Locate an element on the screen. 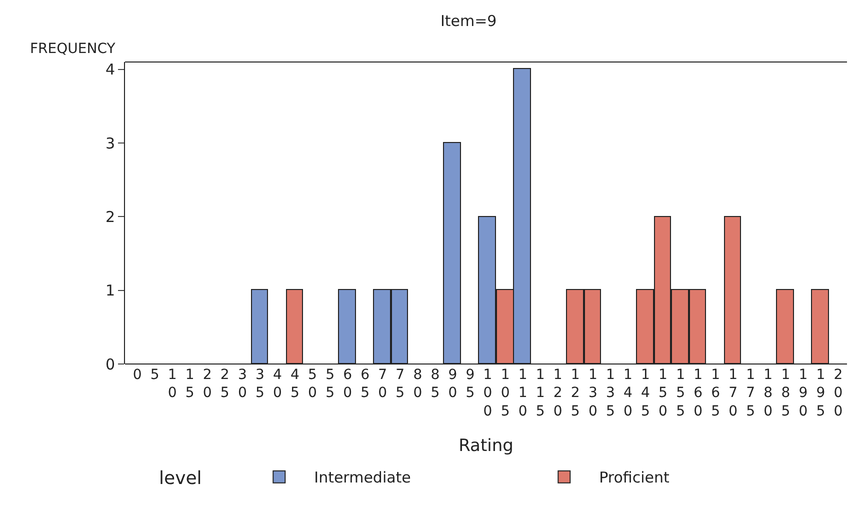 The height and width of the screenshot is (514, 852). x-tick-label: 55 is located at coordinates (330, 384).